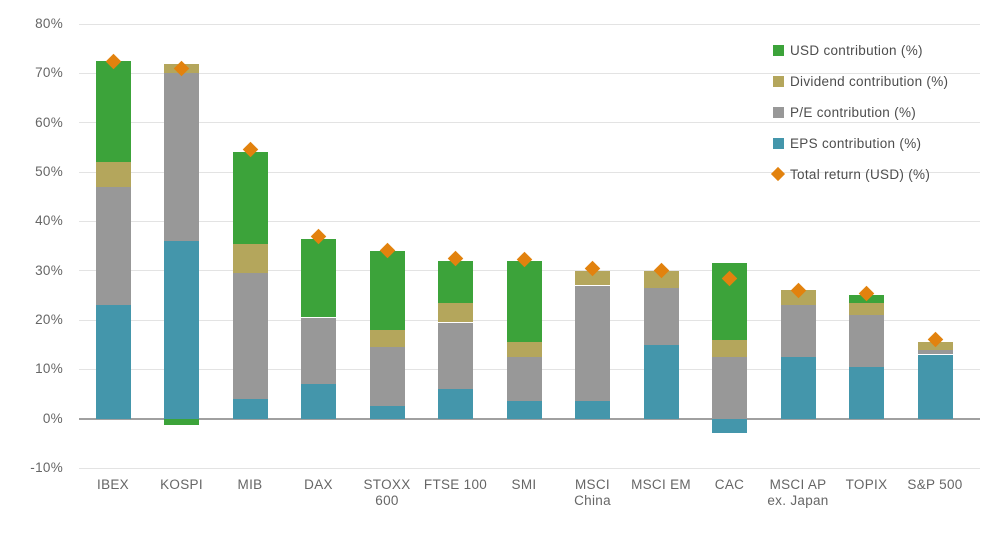 The image size is (982, 538). Describe the element at coordinates (524, 349) in the screenshot. I see `bar-segment-smi-dividend` at that location.